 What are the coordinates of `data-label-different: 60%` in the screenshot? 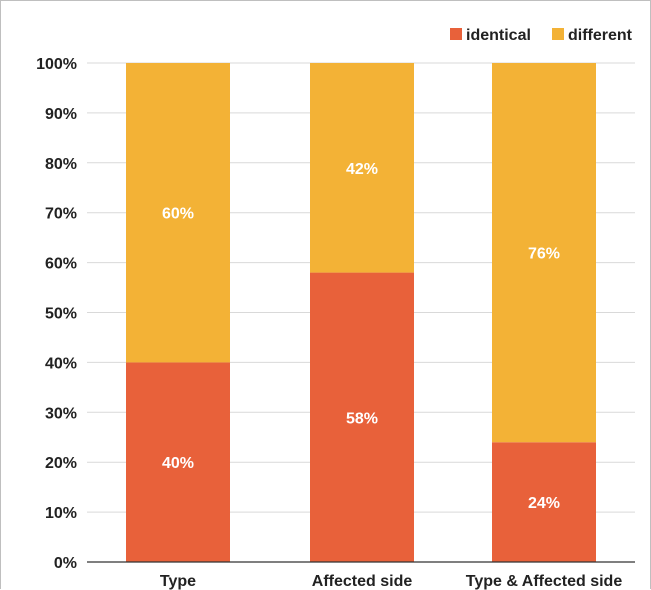 It's located at (178, 214).